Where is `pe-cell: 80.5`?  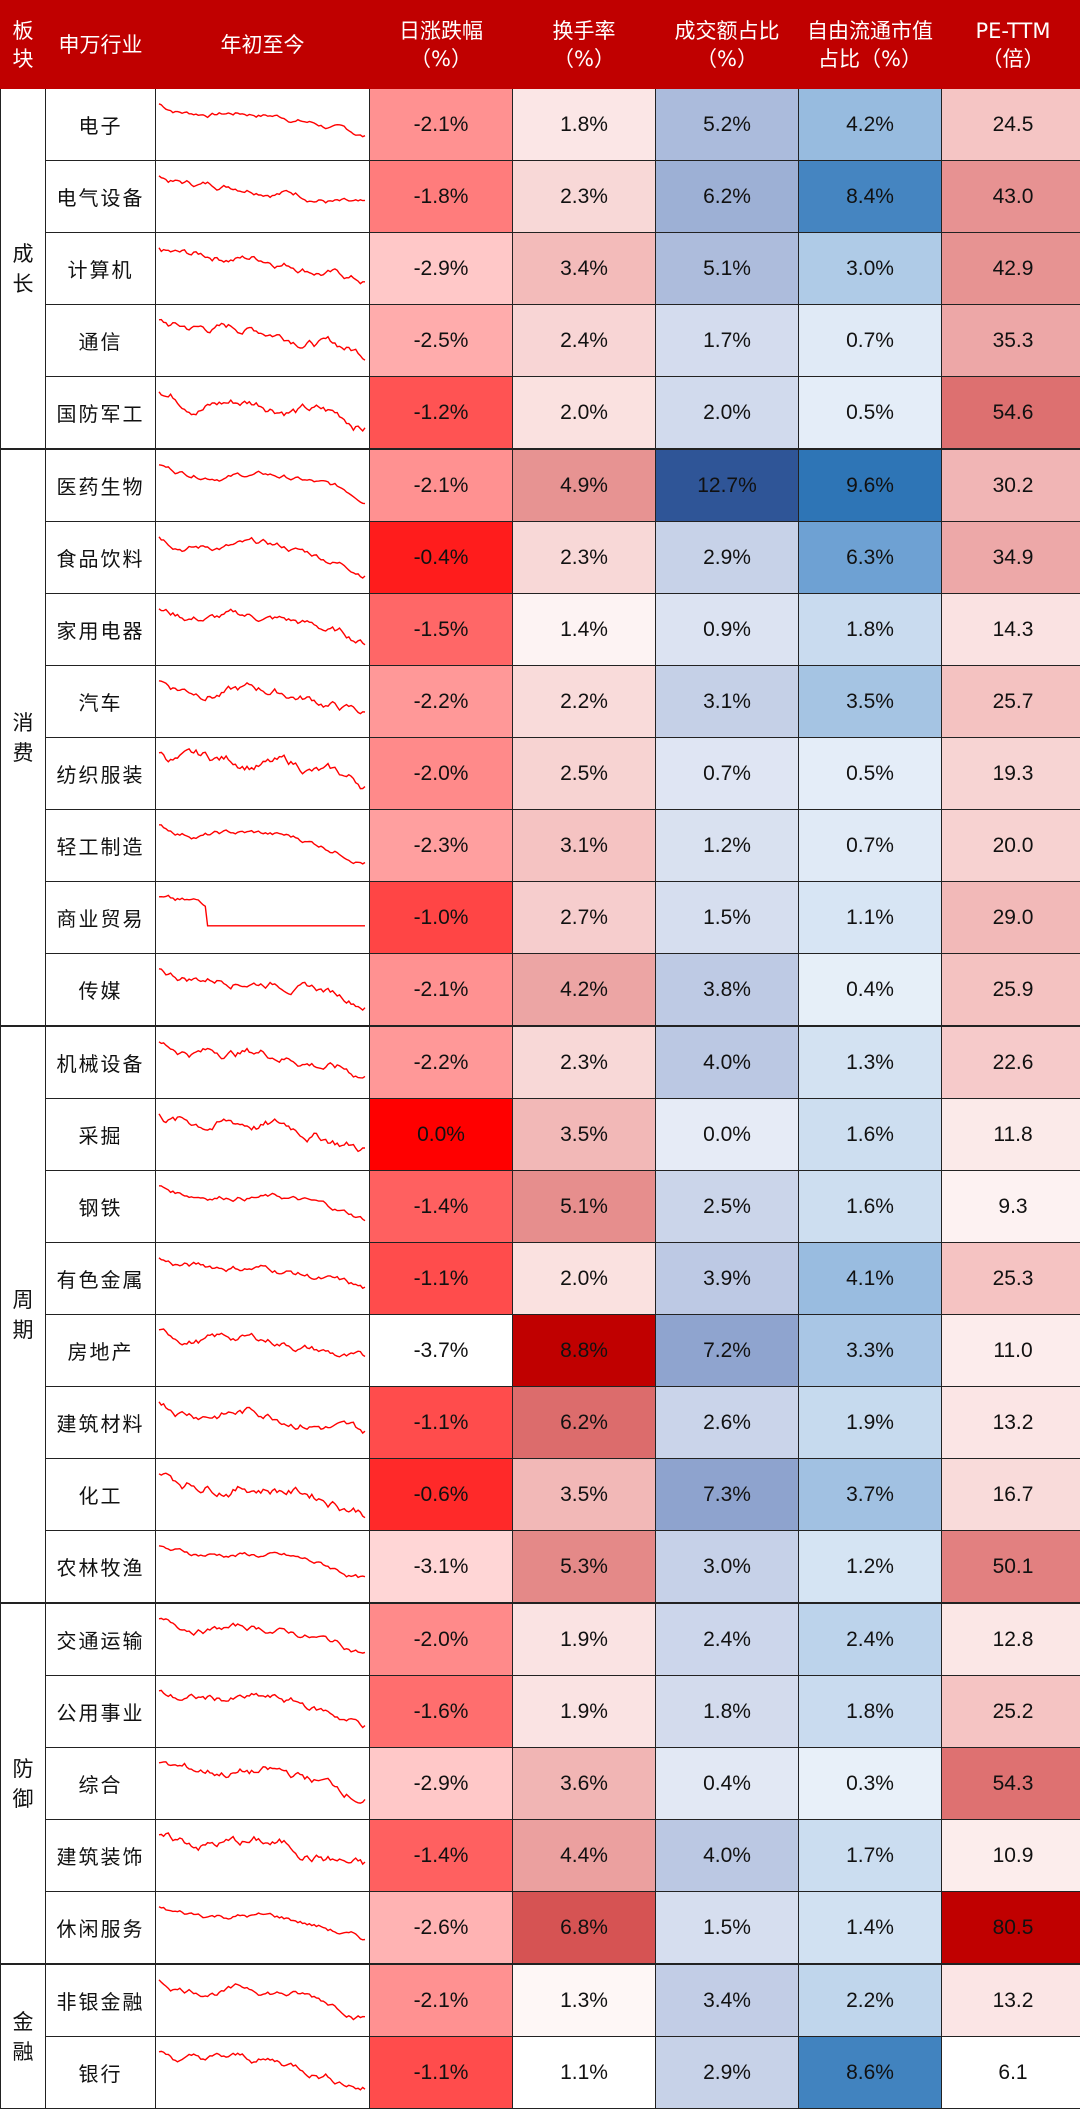 pe-cell: 80.5 is located at coordinates (1011, 1928).